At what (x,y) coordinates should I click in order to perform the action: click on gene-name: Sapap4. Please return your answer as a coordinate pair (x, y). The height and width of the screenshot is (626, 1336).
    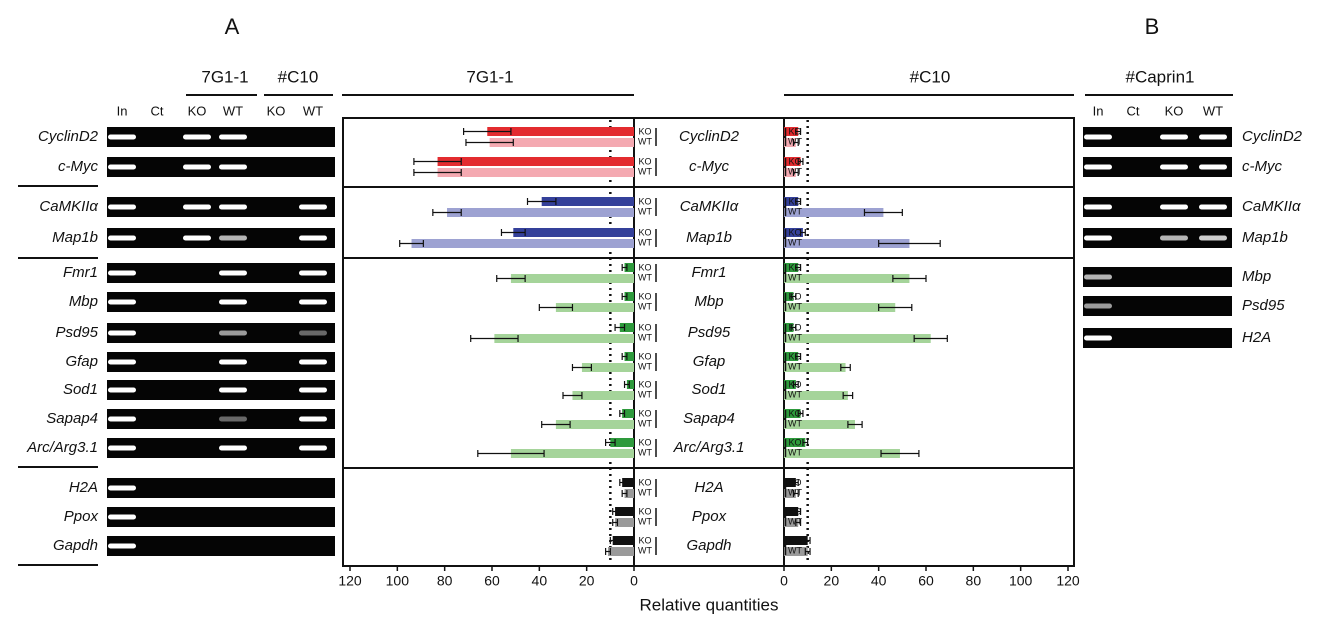
    Looking at the image, I should click on (72, 418).